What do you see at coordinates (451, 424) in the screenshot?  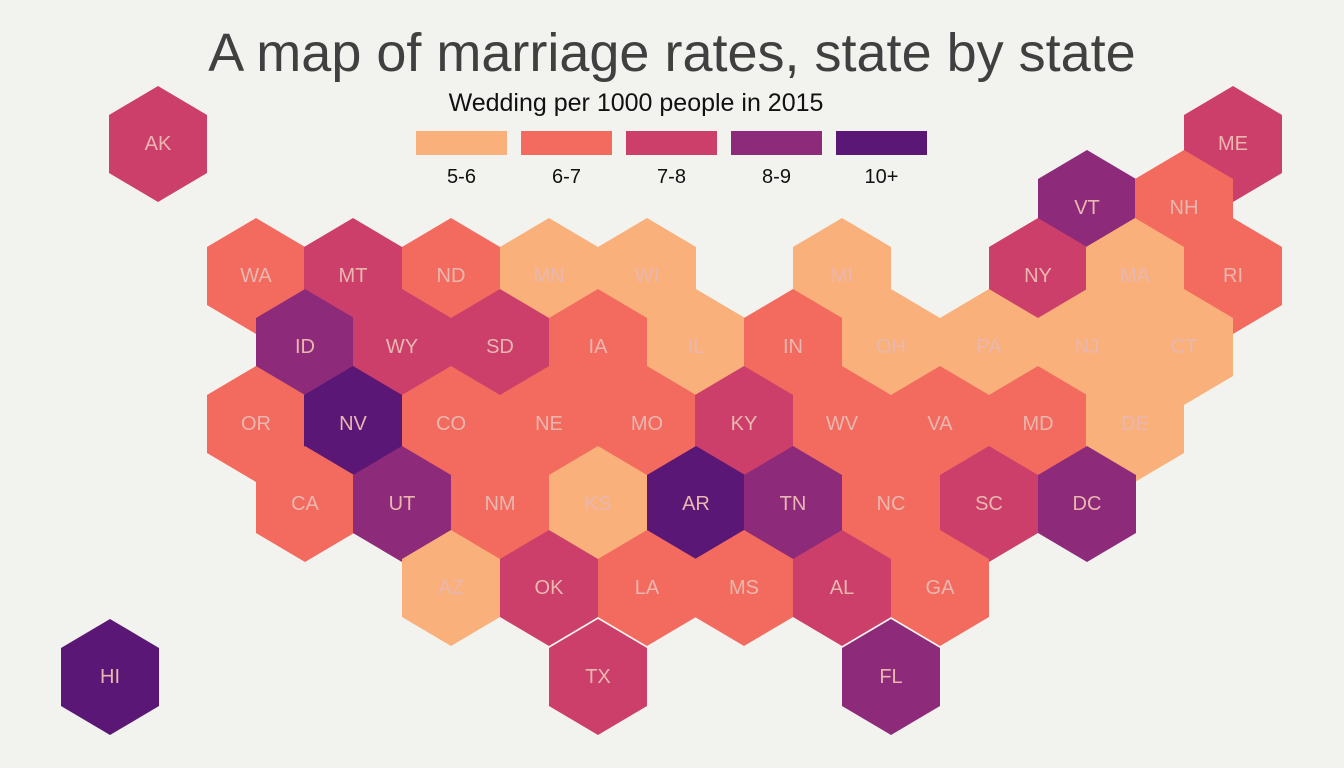 I see `state-label-co: CO` at bounding box center [451, 424].